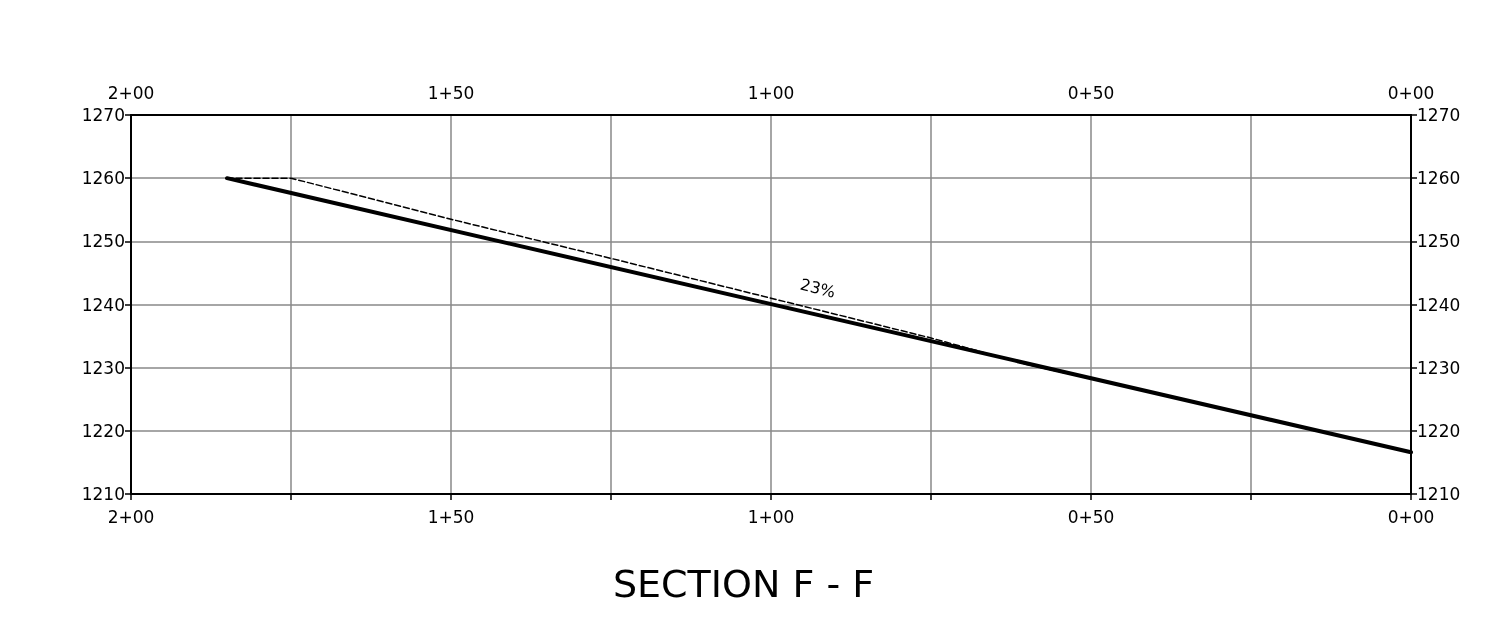  Describe the element at coordinates (451, 516) in the screenshot. I see `x-tick-label: 1+50` at that location.